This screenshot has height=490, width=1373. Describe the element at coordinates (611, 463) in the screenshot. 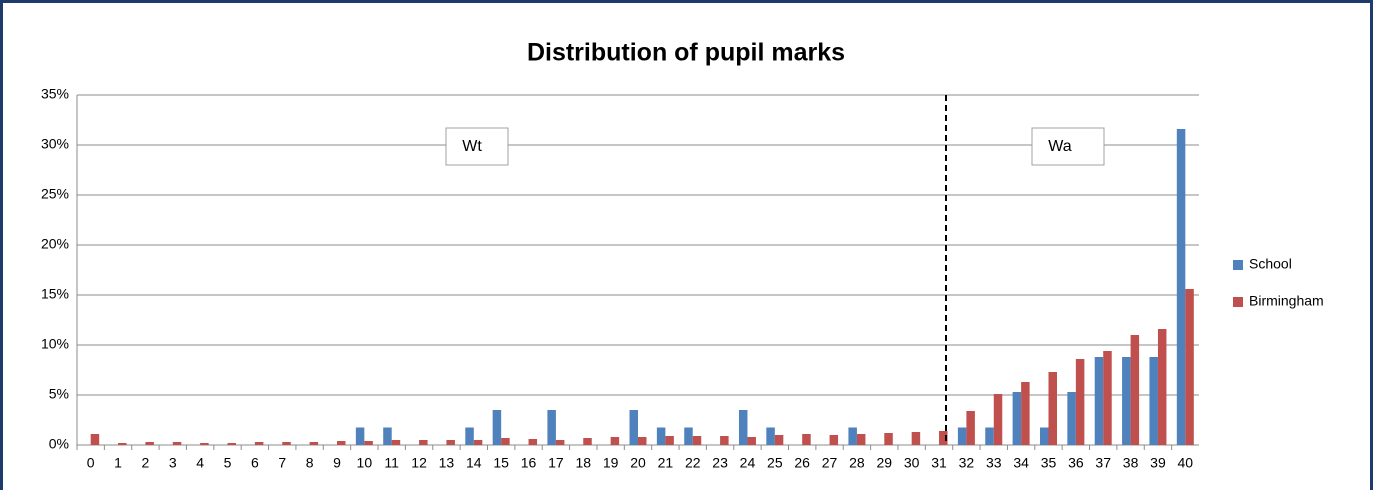

I see `x-tick-label: 19` at that location.